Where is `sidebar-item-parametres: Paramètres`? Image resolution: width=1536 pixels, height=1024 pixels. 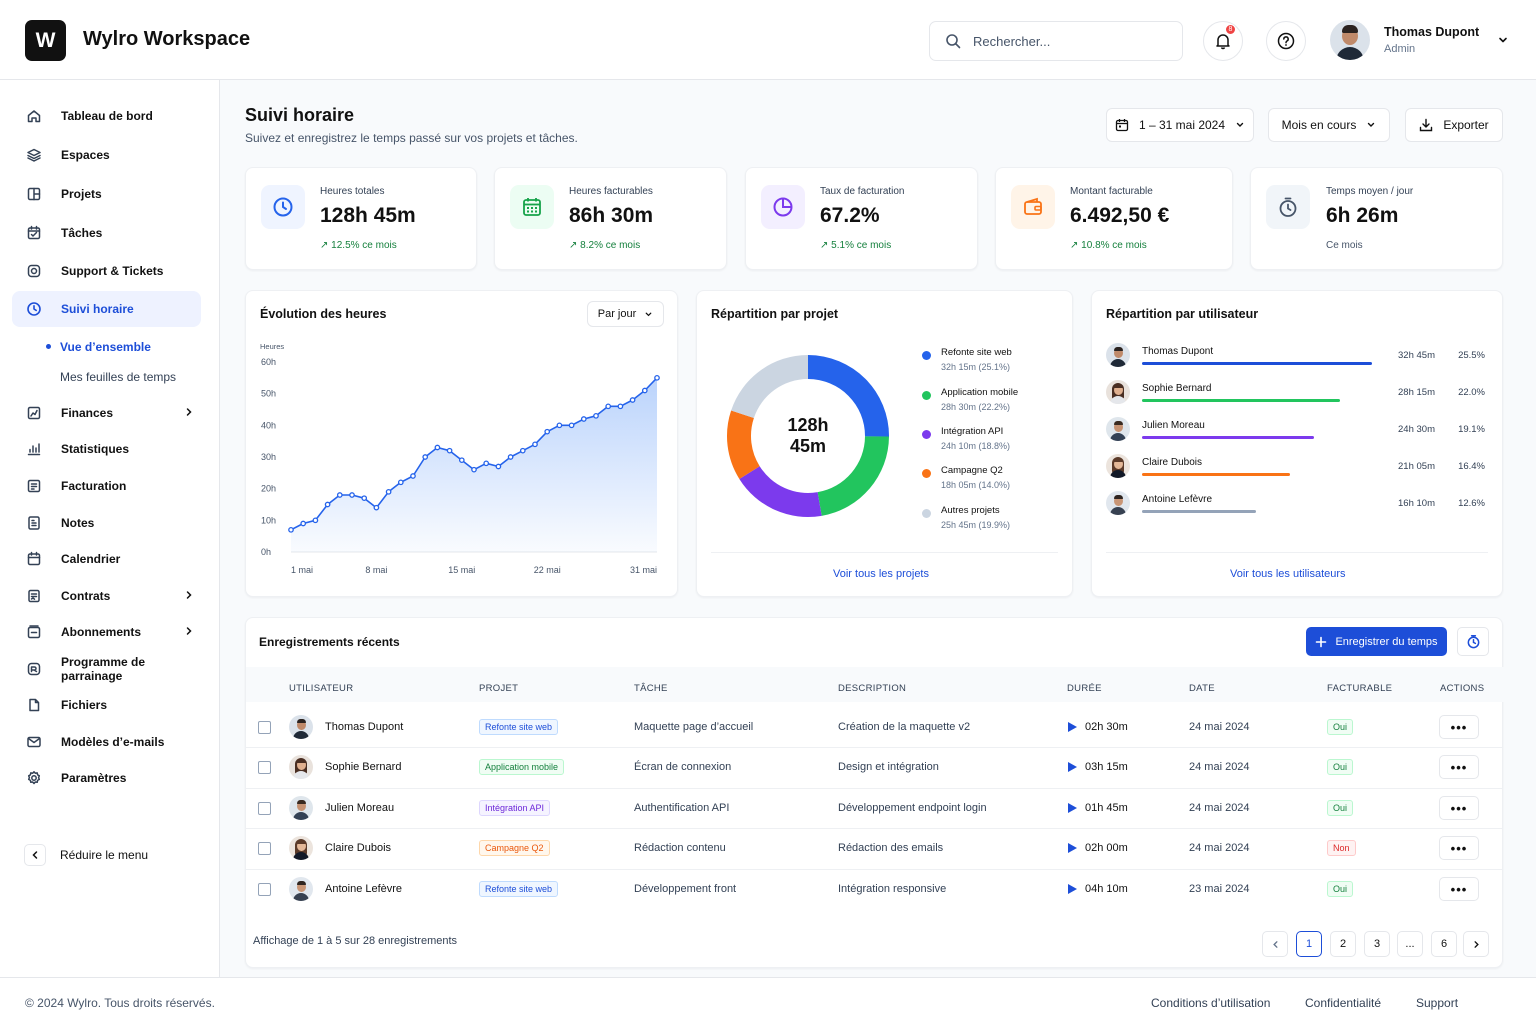
sidebar-item-parametres: Paramètres is located at coordinates (106, 778).